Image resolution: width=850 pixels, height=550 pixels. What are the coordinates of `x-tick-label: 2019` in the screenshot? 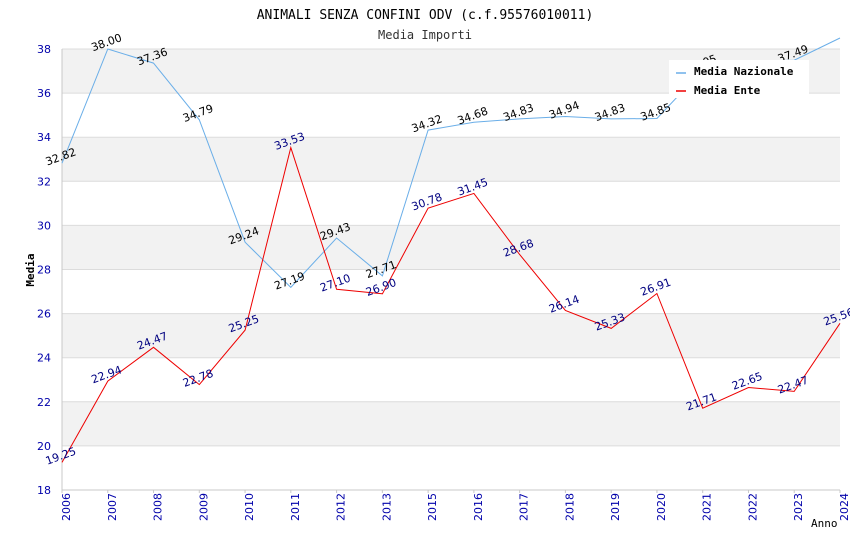 It's located at (615, 507).